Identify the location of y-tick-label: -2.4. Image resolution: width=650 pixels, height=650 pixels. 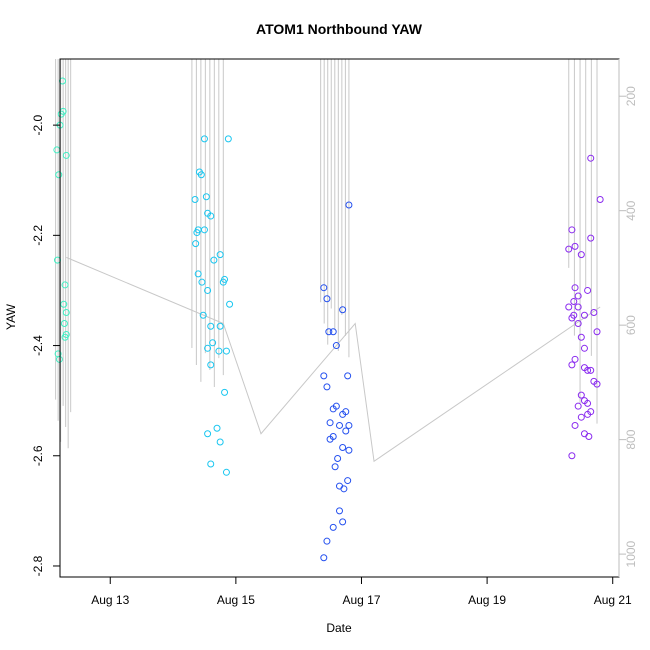
(38, 345).